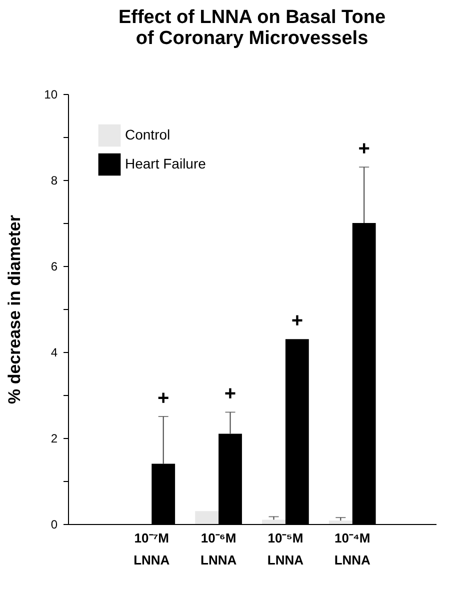 This screenshot has height=600, width=451. What do you see at coordinates (51, 95) in the screenshot?
I see `y-tick-label: 10` at bounding box center [51, 95].